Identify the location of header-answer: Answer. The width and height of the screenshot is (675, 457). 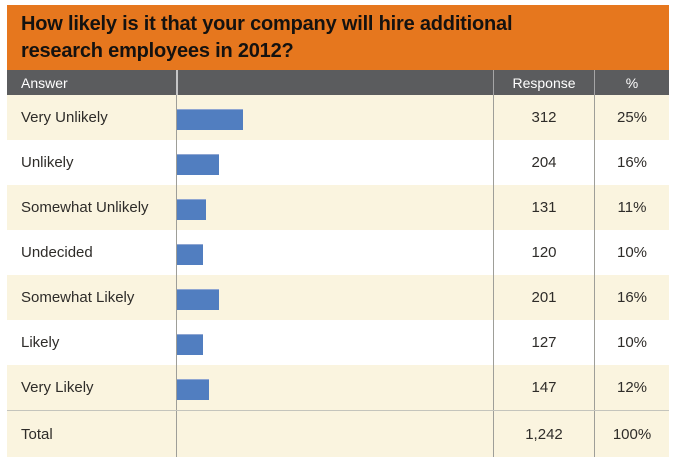
(44, 82).